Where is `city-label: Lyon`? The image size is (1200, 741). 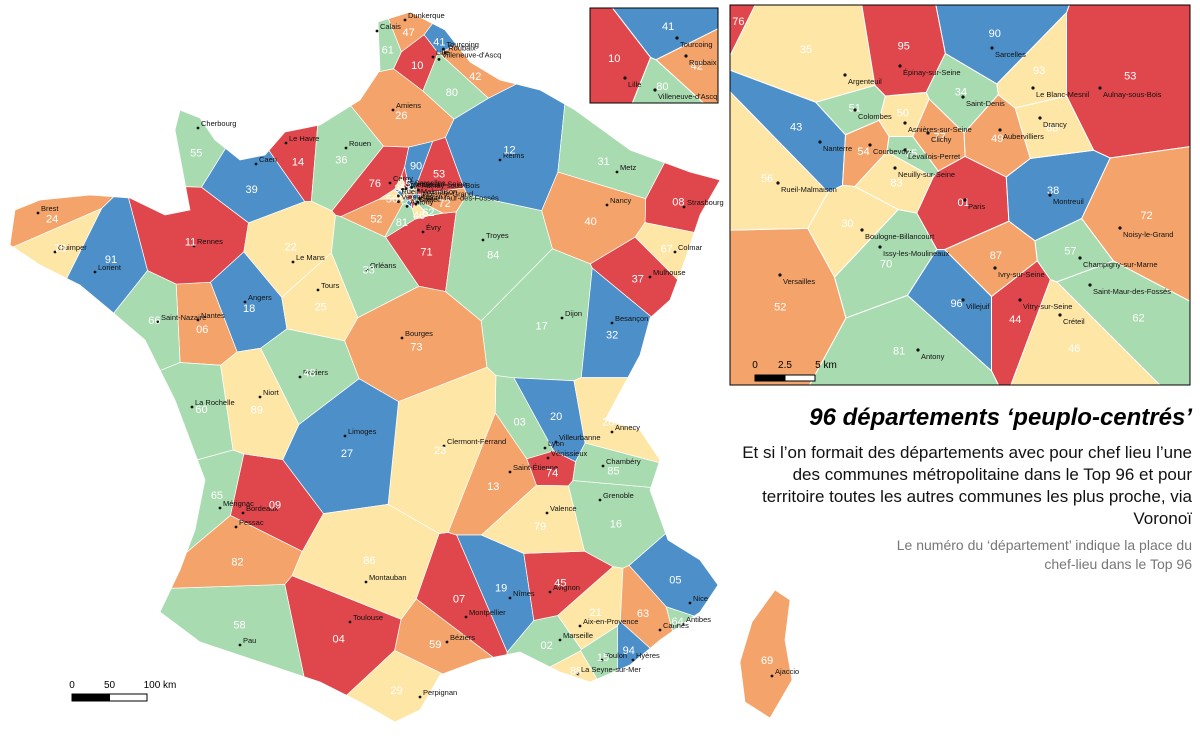
city-label: Lyon is located at coordinates (556, 443).